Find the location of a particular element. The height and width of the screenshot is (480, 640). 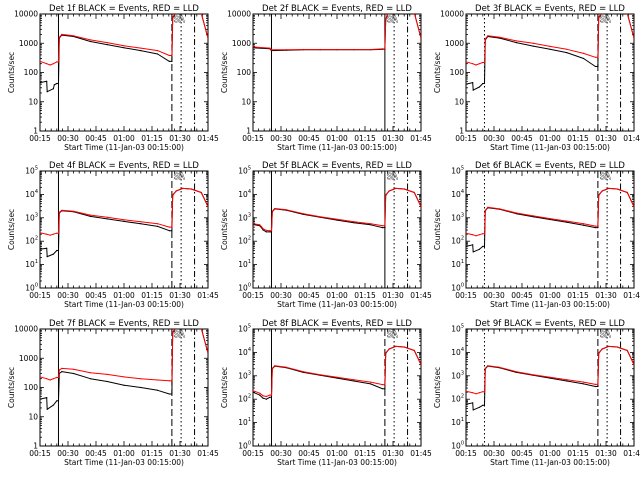

y-tick-label: 1000 is located at coordinates (454, 43).